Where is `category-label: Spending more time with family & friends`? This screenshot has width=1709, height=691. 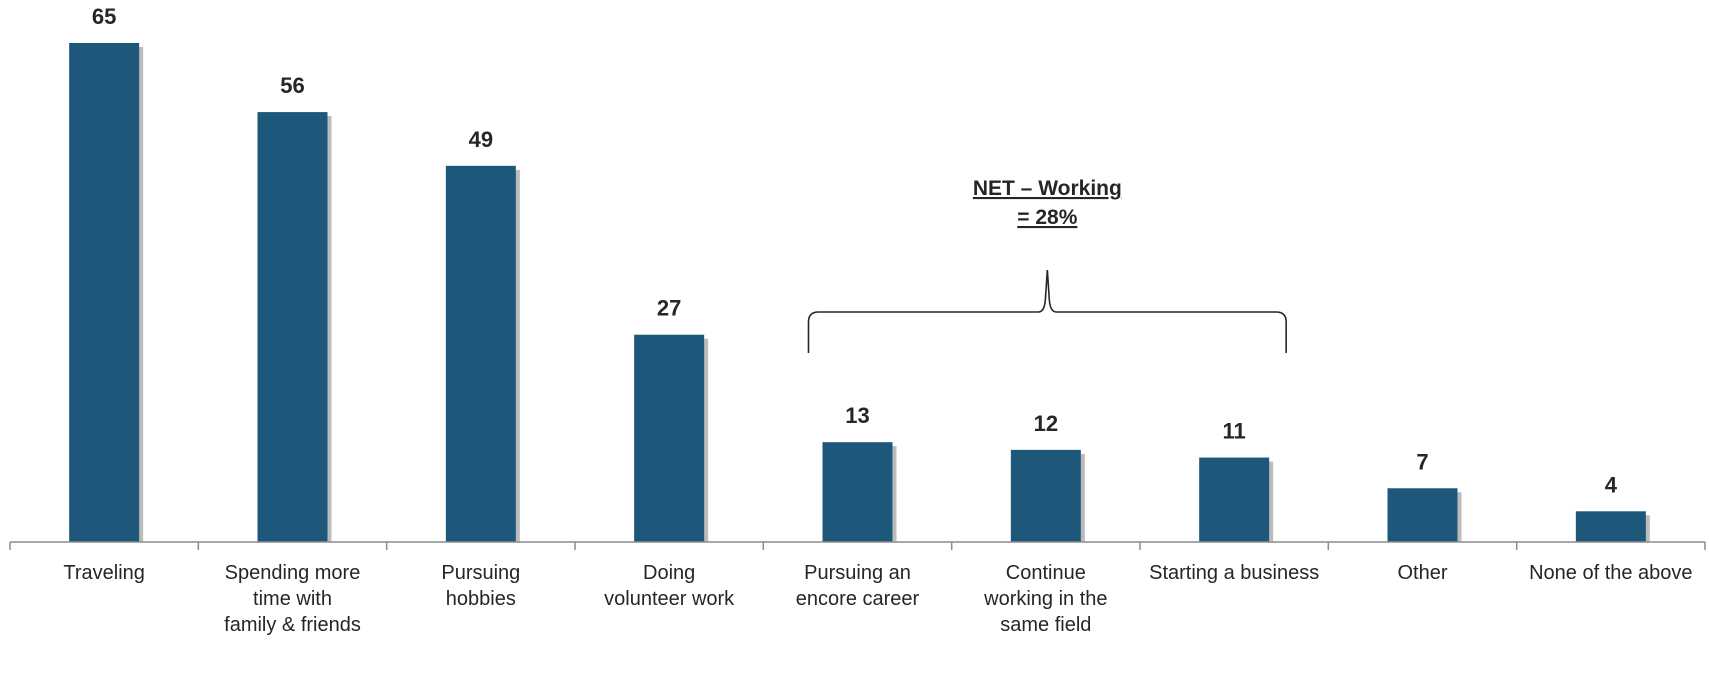 category-label: Spending more time with family & friends is located at coordinates (292, 599).